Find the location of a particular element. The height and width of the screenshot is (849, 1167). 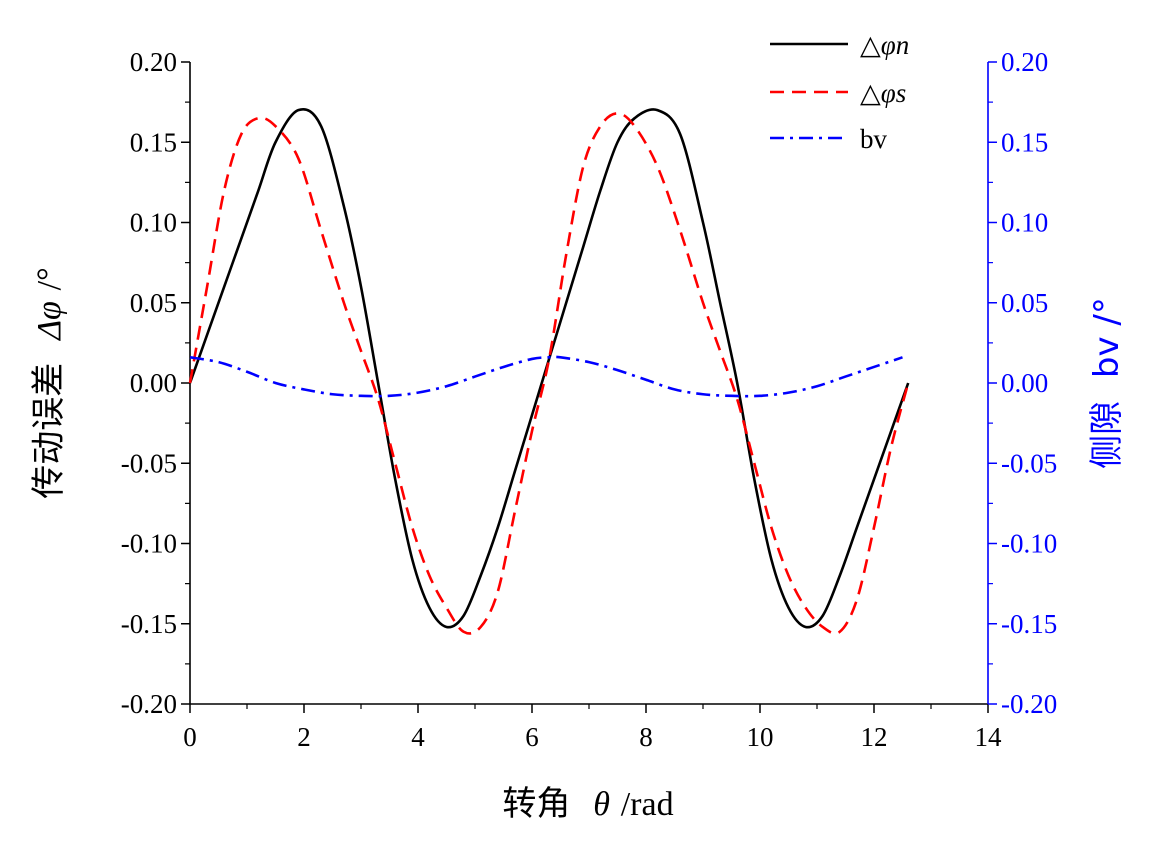

x-tick-label: 8 is located at coordinates (646, 737).